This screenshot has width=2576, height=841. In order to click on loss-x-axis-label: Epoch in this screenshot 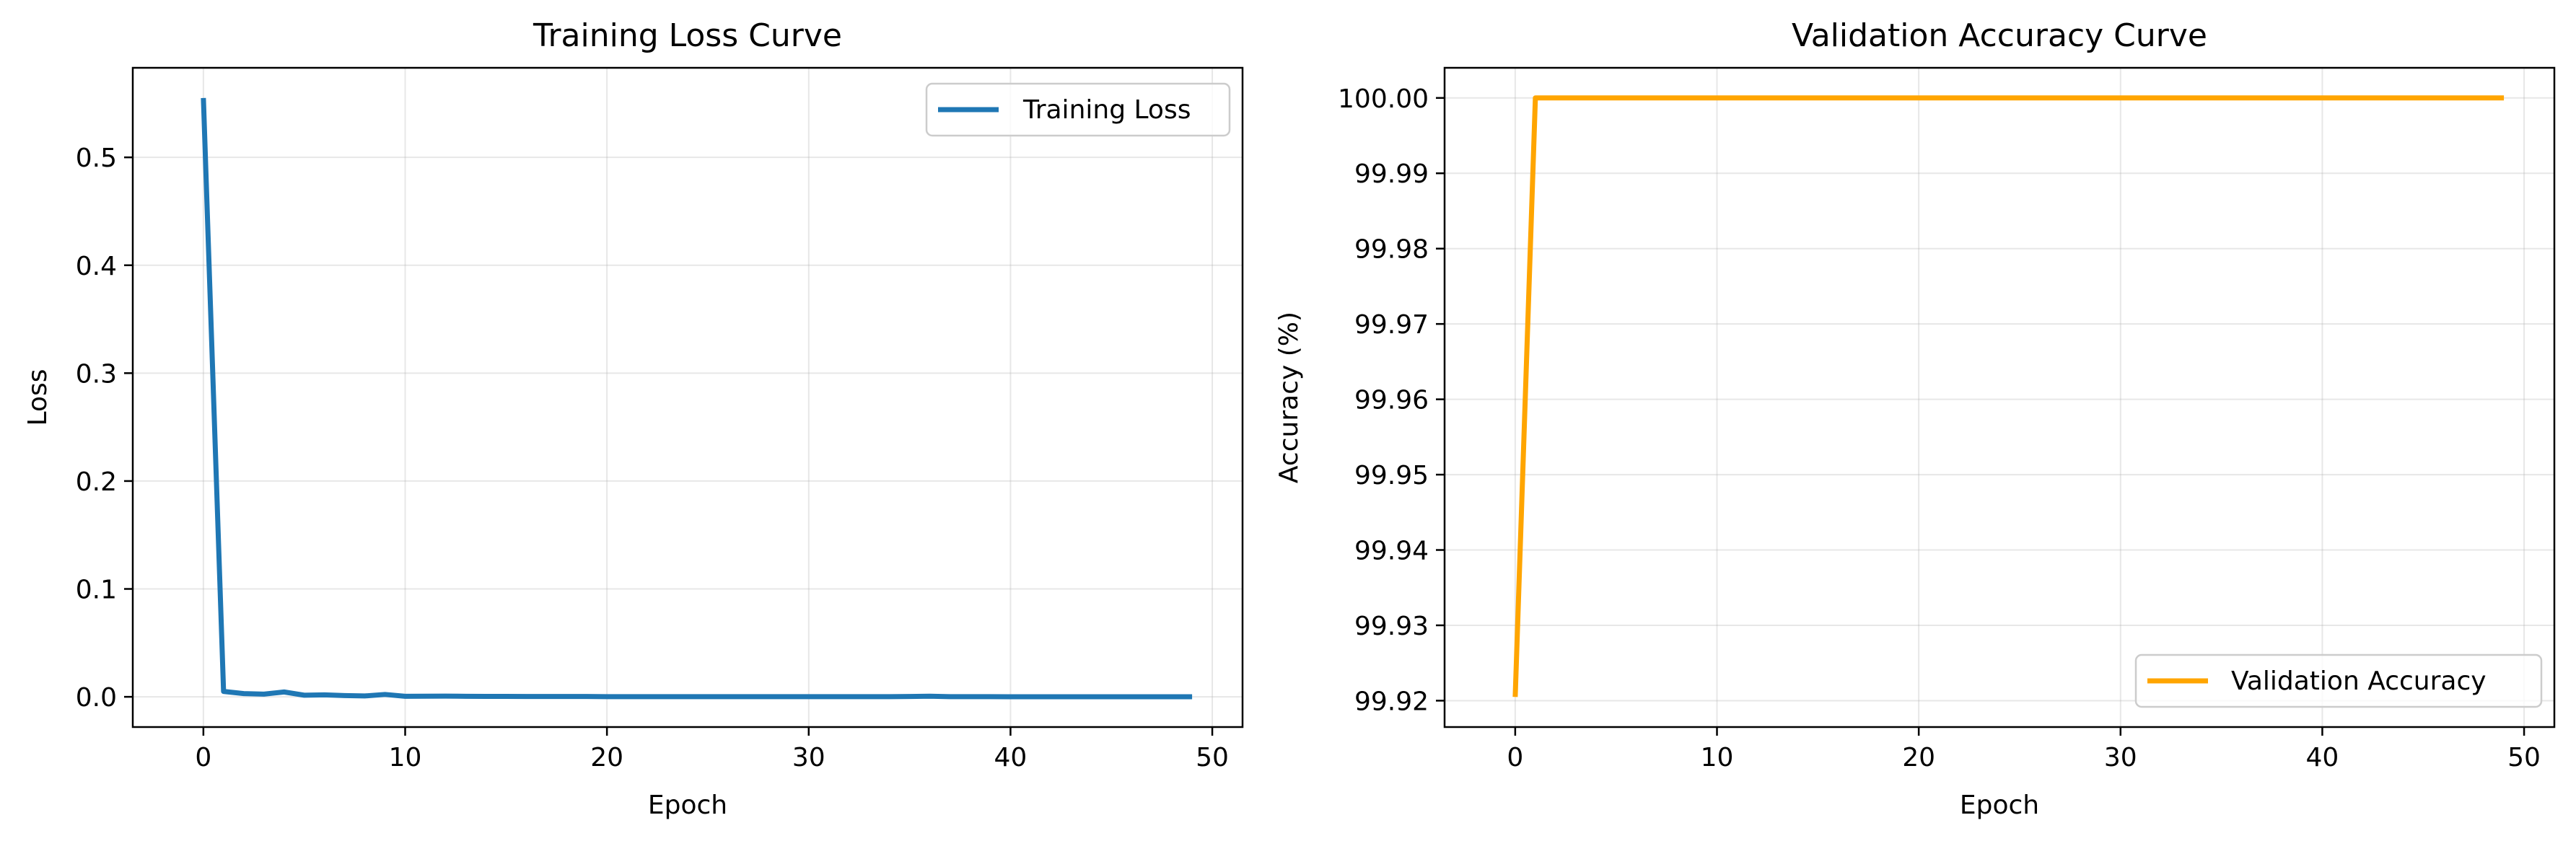, I will do `click(687, 805)`.